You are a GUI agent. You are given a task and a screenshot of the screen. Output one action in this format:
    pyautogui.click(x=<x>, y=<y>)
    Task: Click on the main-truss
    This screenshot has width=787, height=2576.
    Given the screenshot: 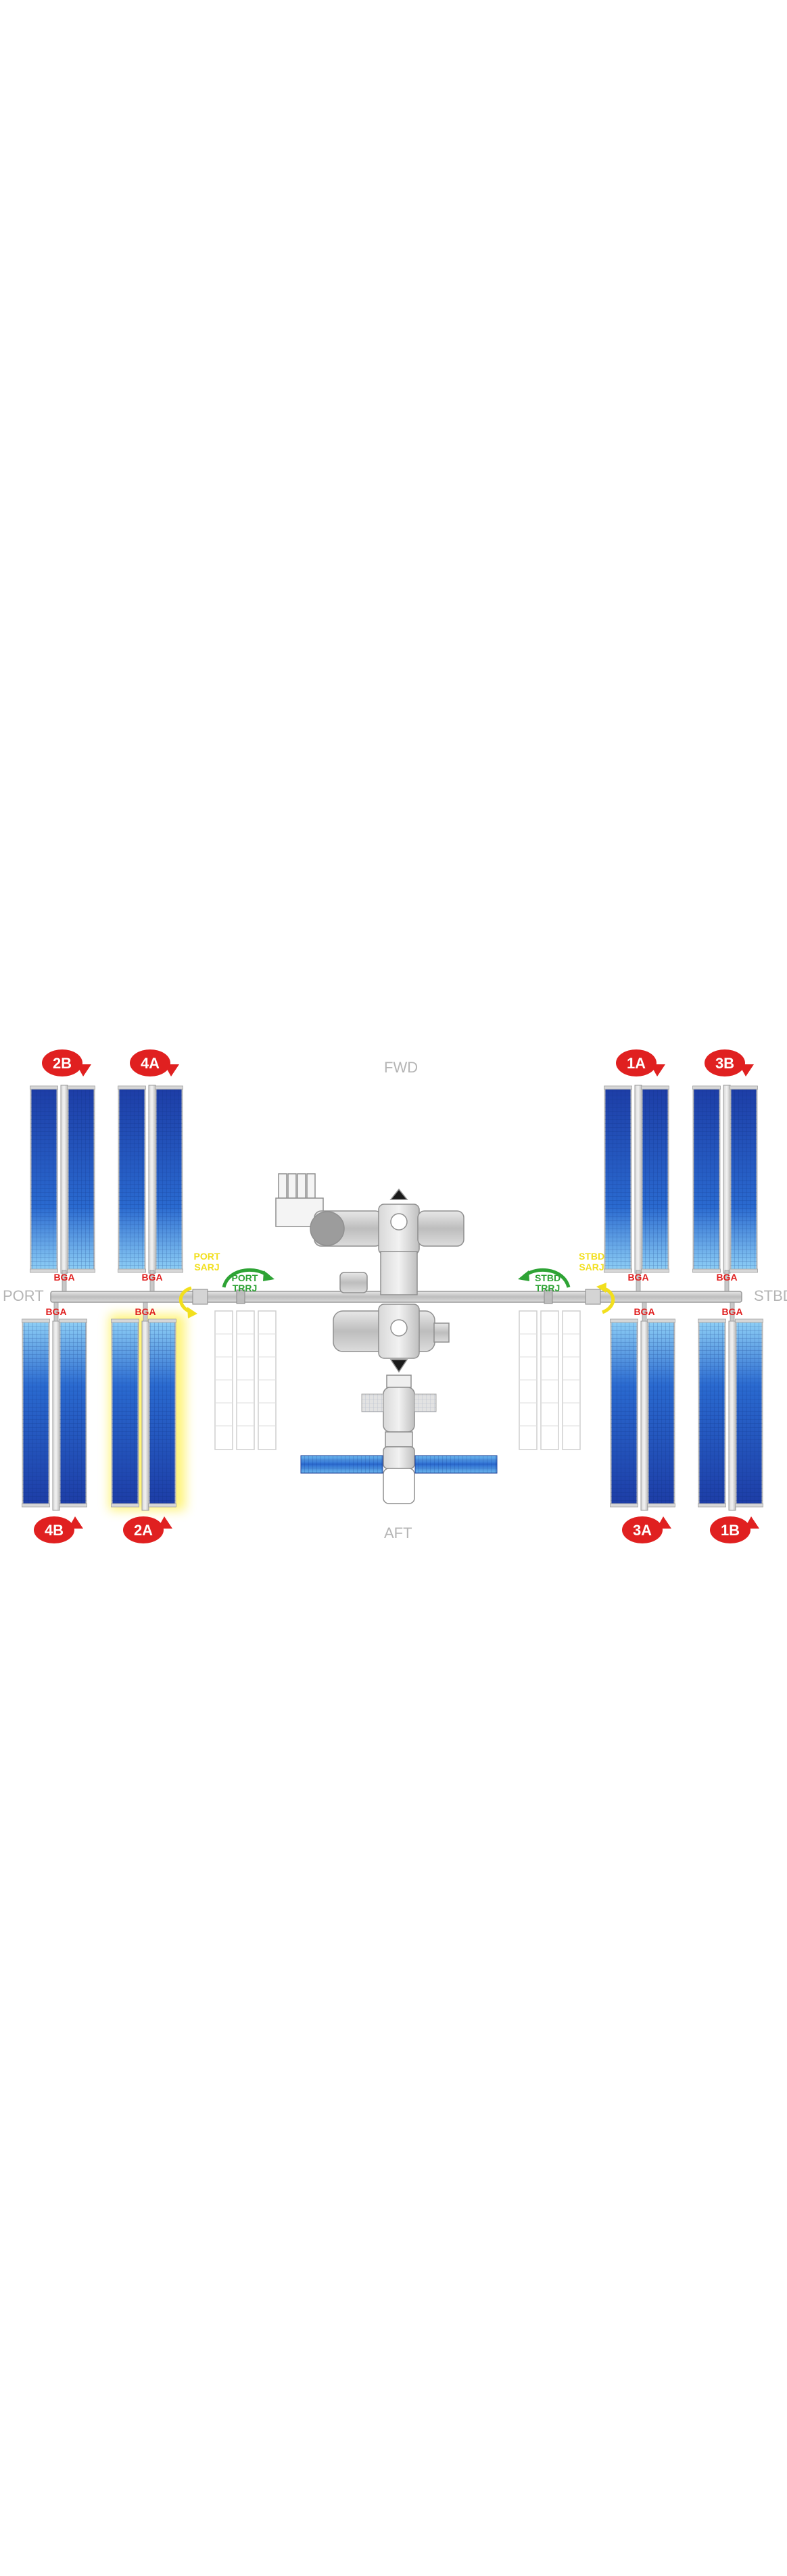 What is the action you would take?
    pyautogui.click(x=396, y=1297)
    